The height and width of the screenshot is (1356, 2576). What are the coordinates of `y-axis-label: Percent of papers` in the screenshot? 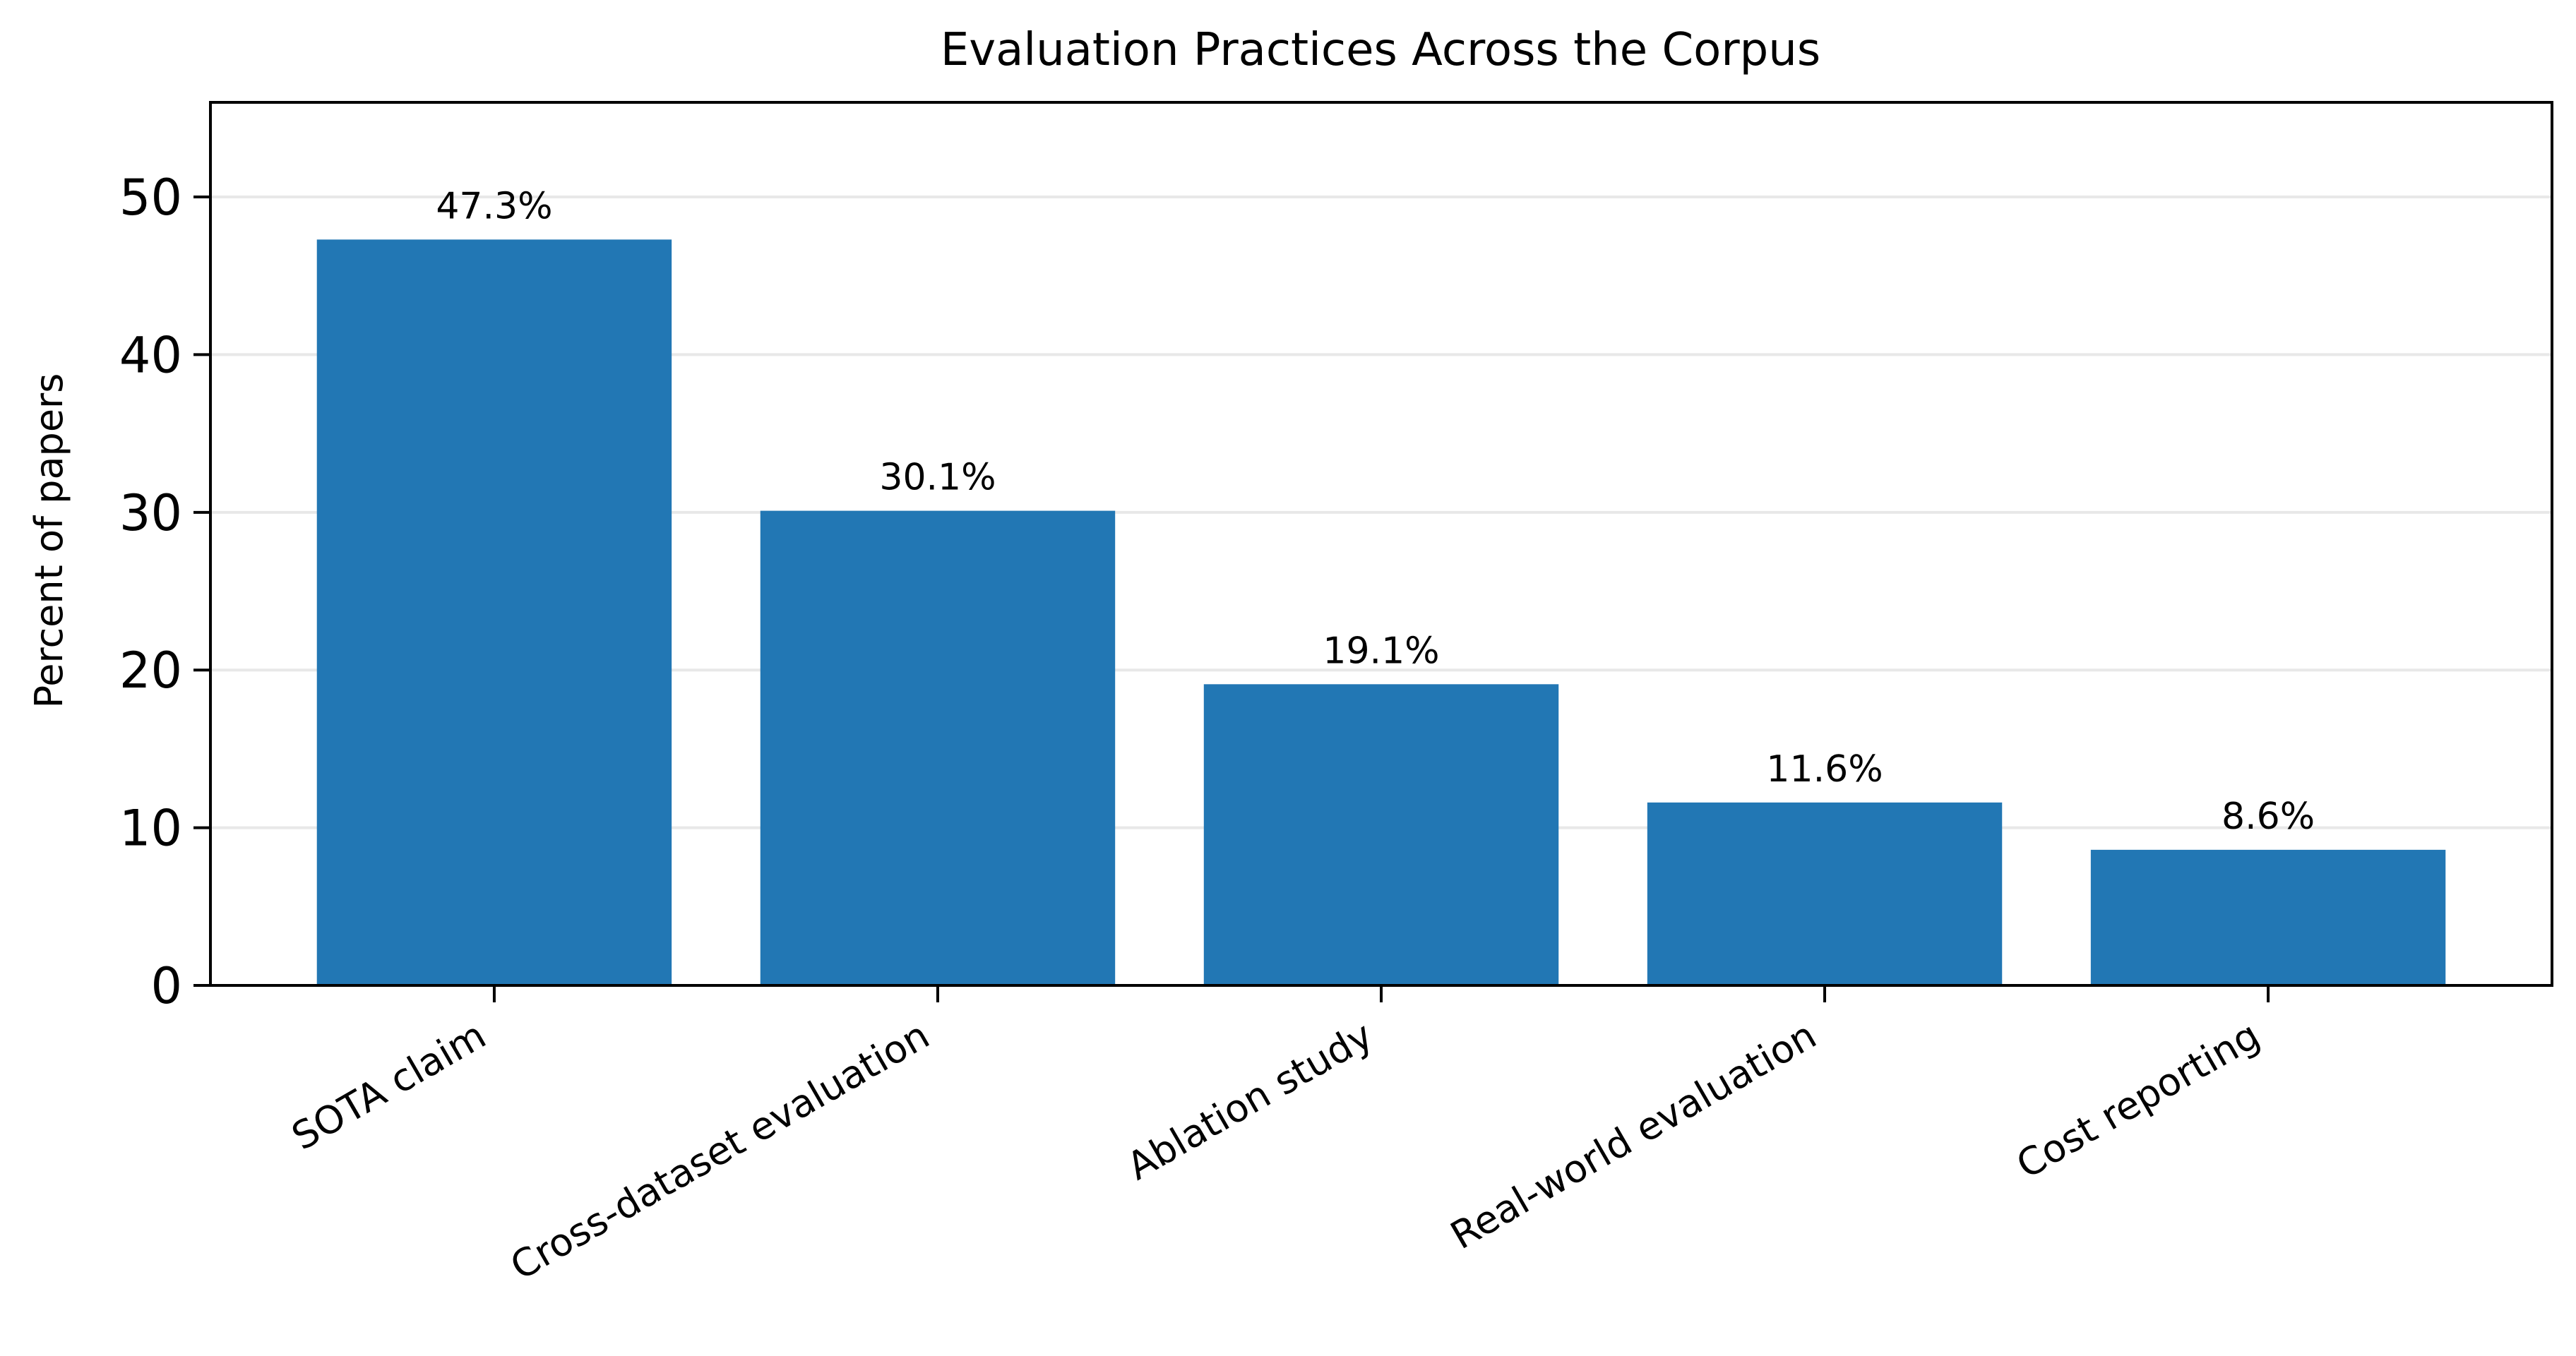 It's located at (49, 541).